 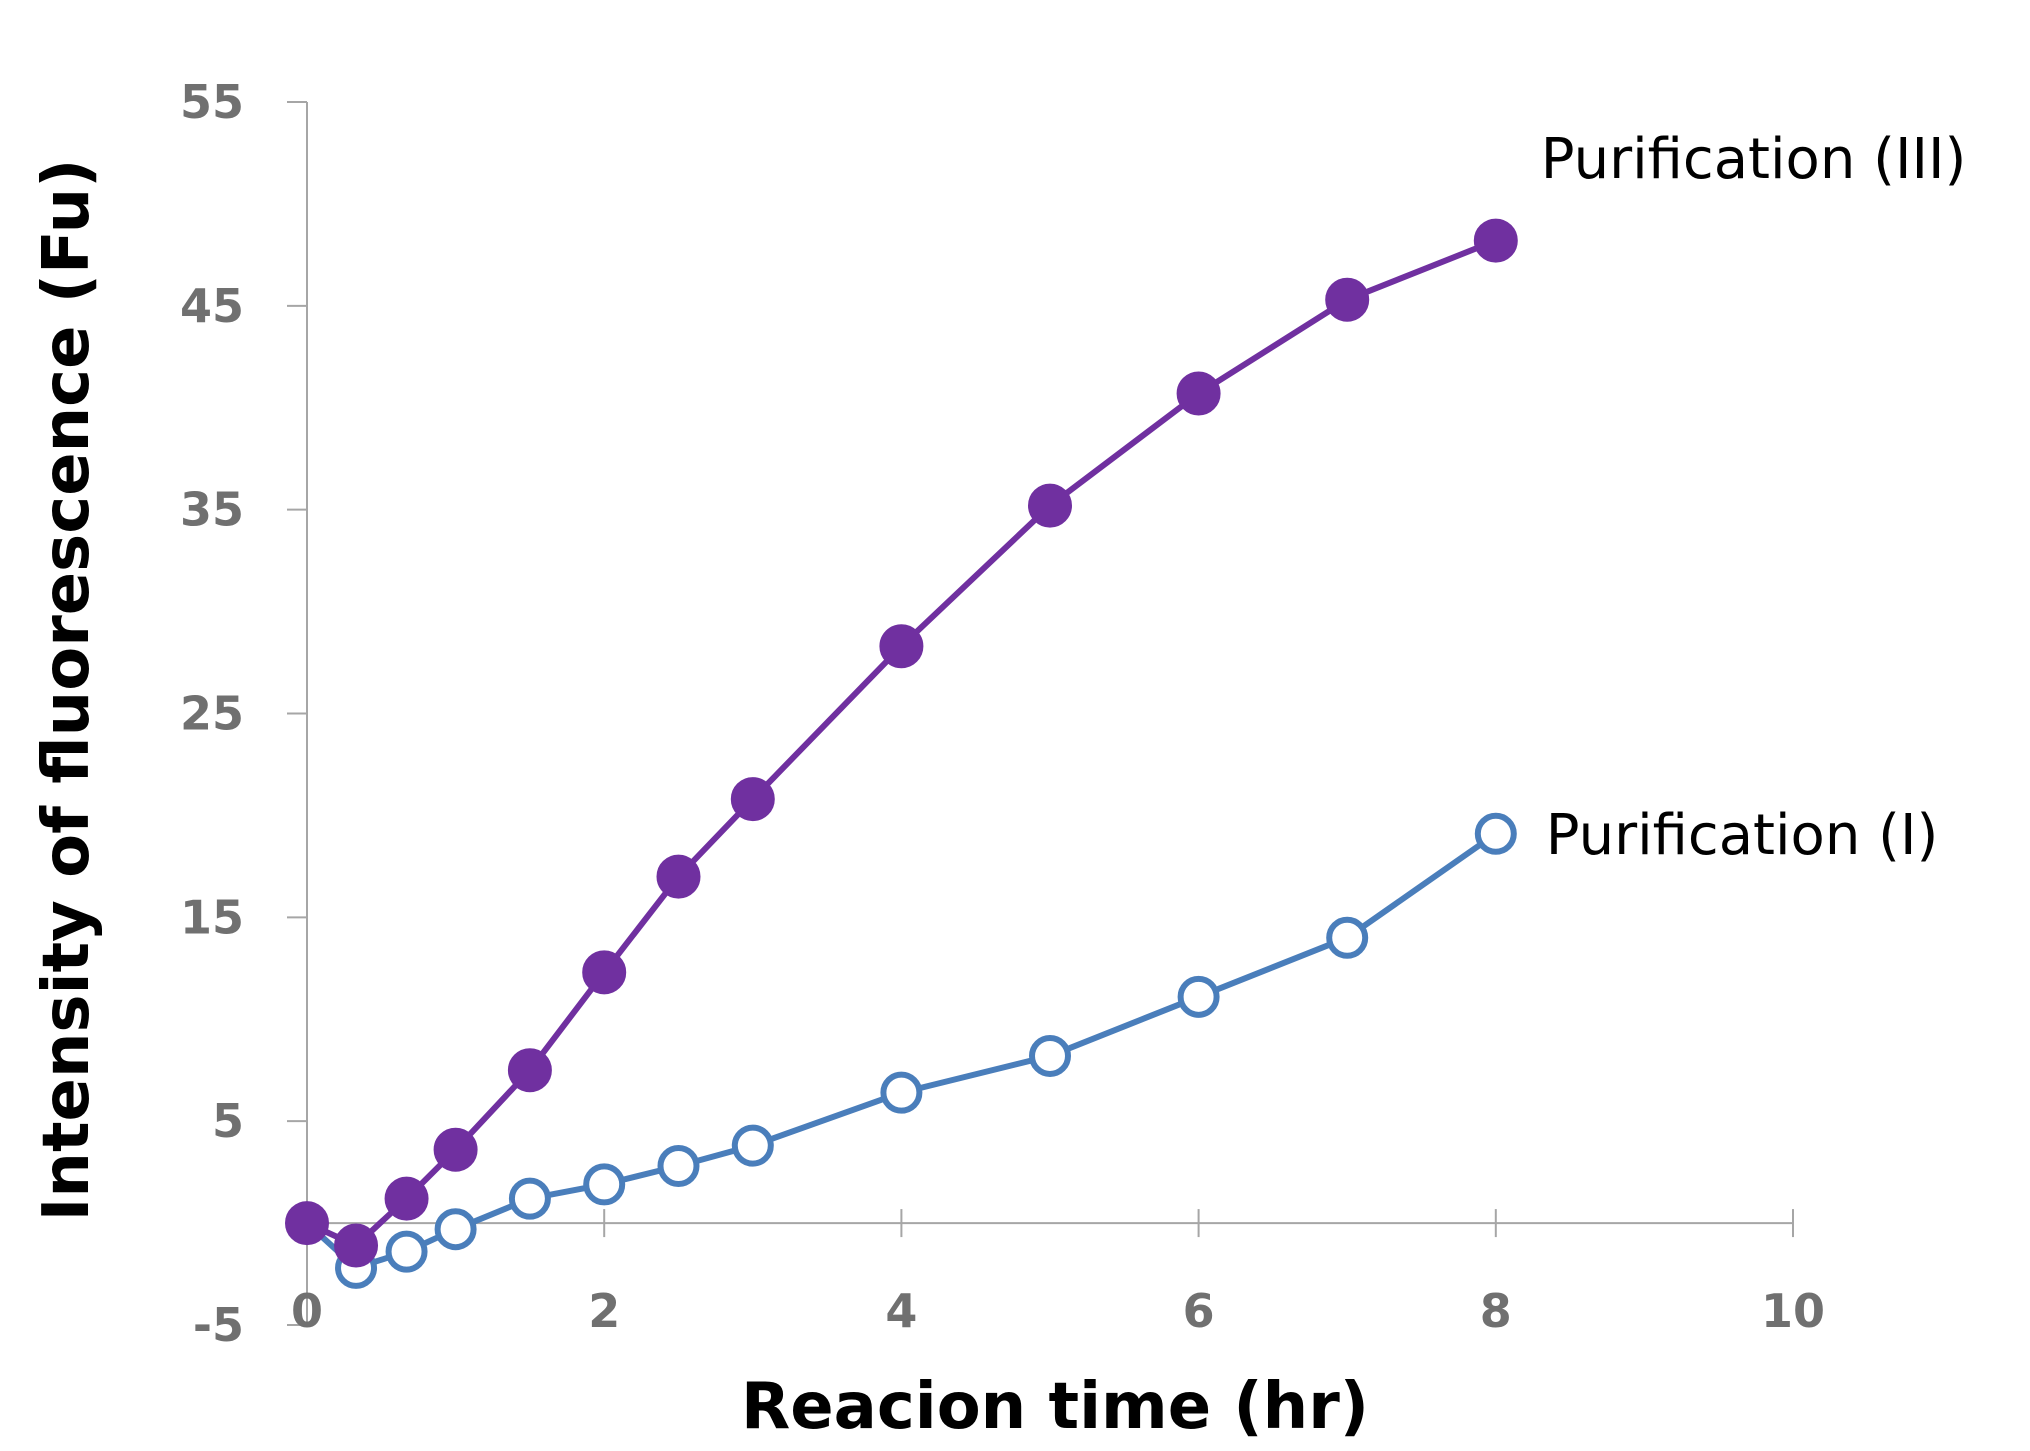 I want to click on x-tick-label: 4, so click(x=901, y=1311).